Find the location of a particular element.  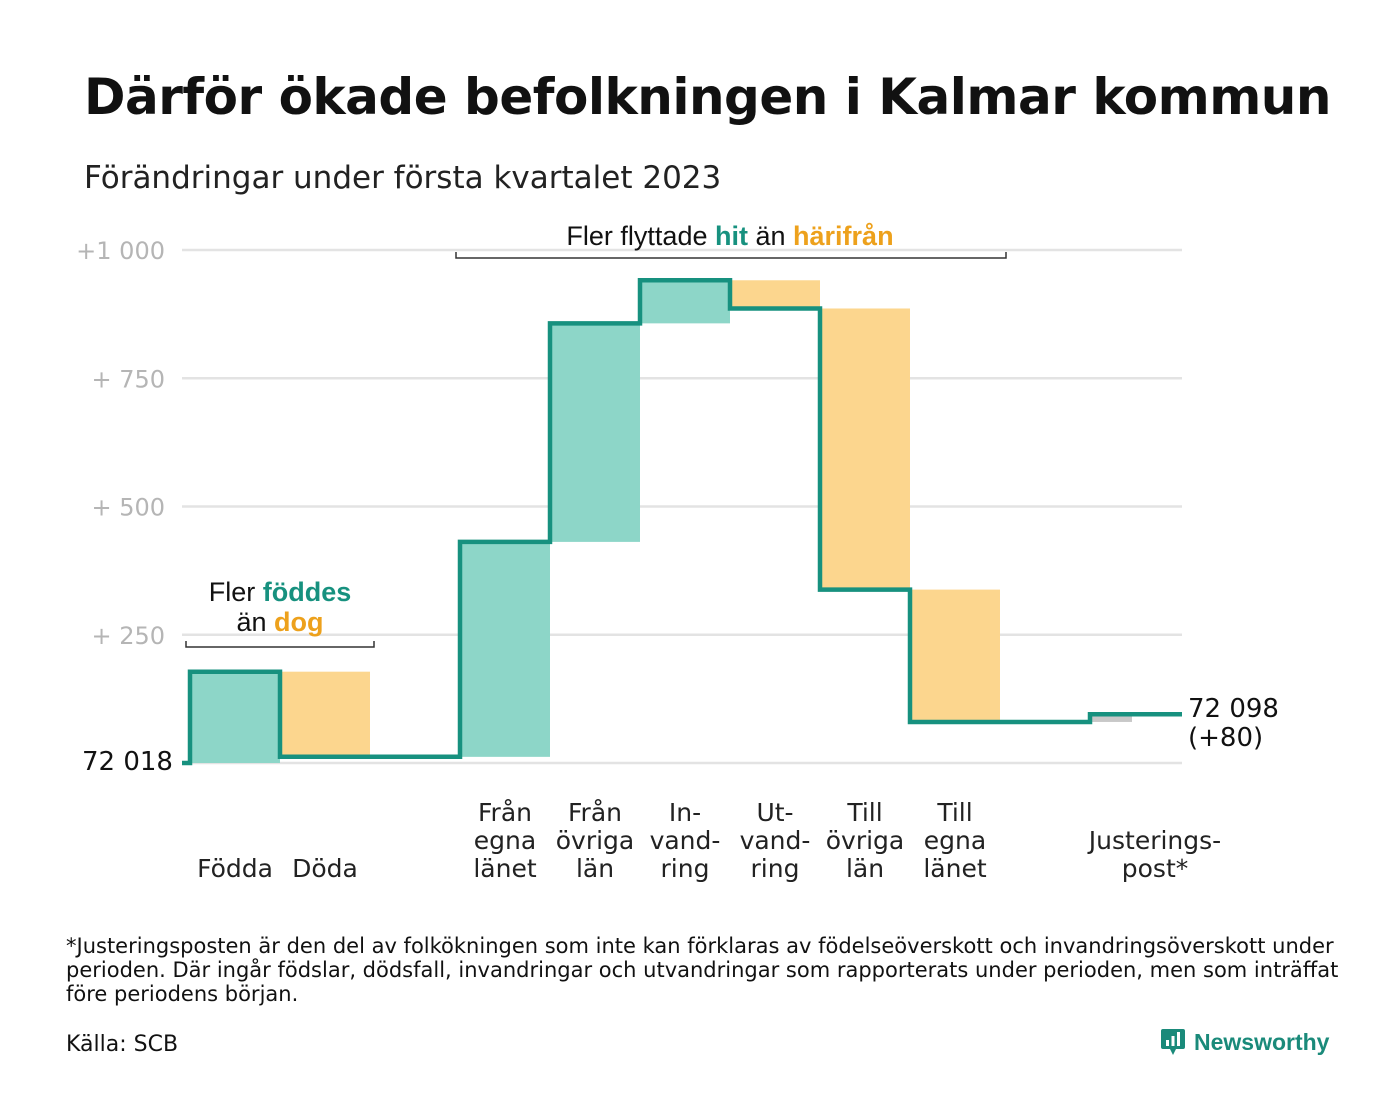

natural-increase-annotation: Fler föddes än dog is located at coordinates (280, 612).